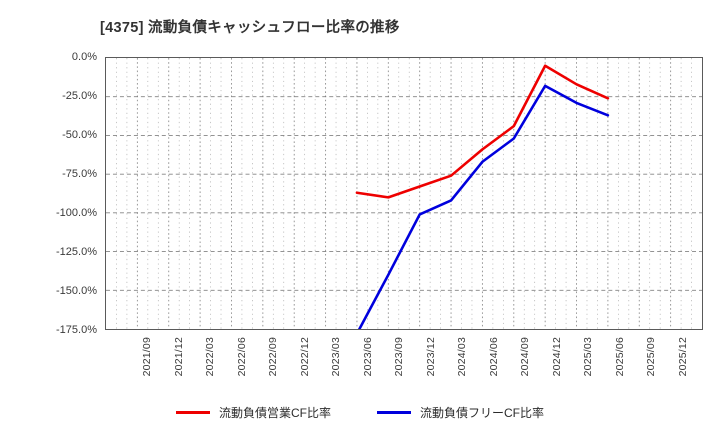 The image size is (720, 440). What do you see at coordinates (79, 174) in the screenshot?
I see `y-axis-tick-label: -75.0%` at bounding box center [79, 174].